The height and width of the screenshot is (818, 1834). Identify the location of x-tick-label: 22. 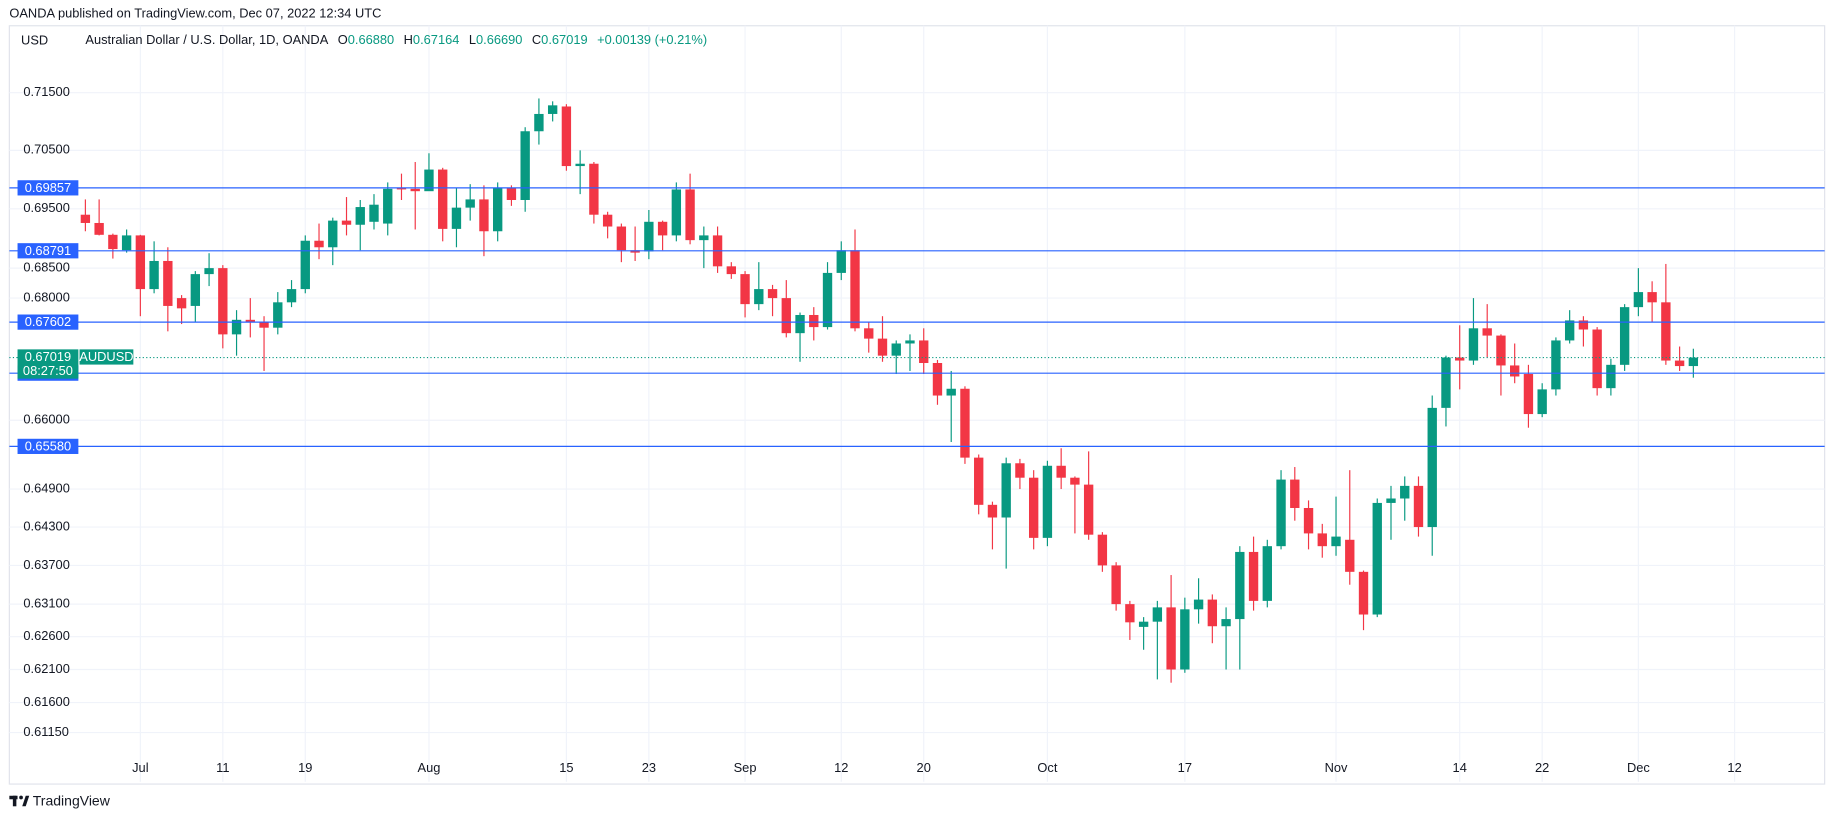
(1542, 767).